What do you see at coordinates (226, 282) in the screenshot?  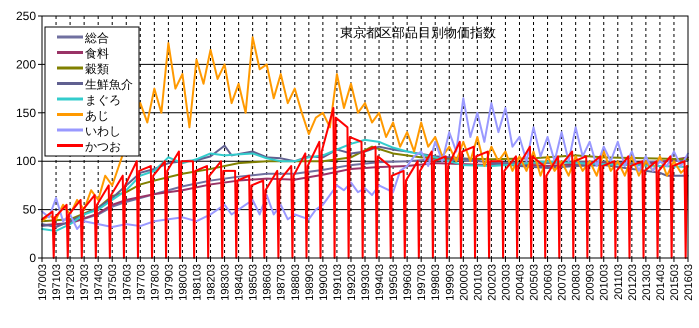 I see `x-tick-label: 198303` at bounding box center [226, 282].